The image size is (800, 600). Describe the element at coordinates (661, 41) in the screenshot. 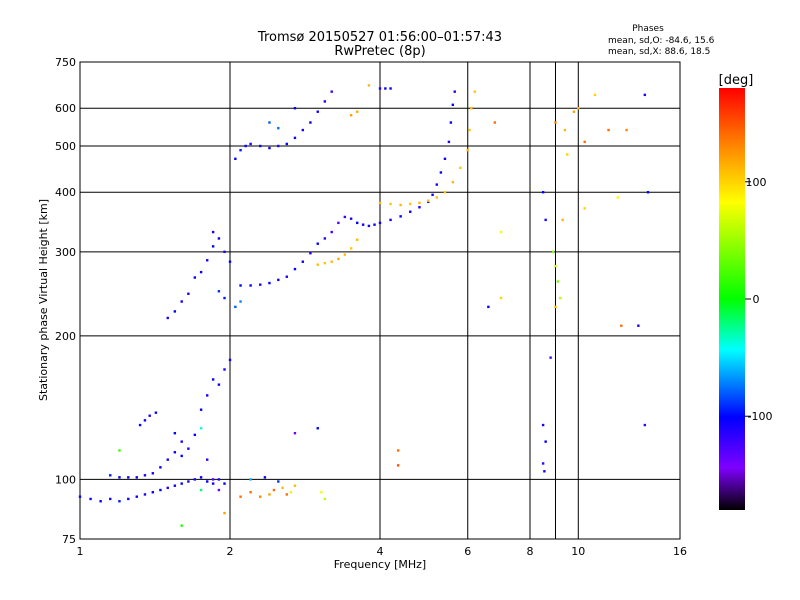

I see `stats-o-line: mean, sd,O: -84.6, 15.6` at that location.